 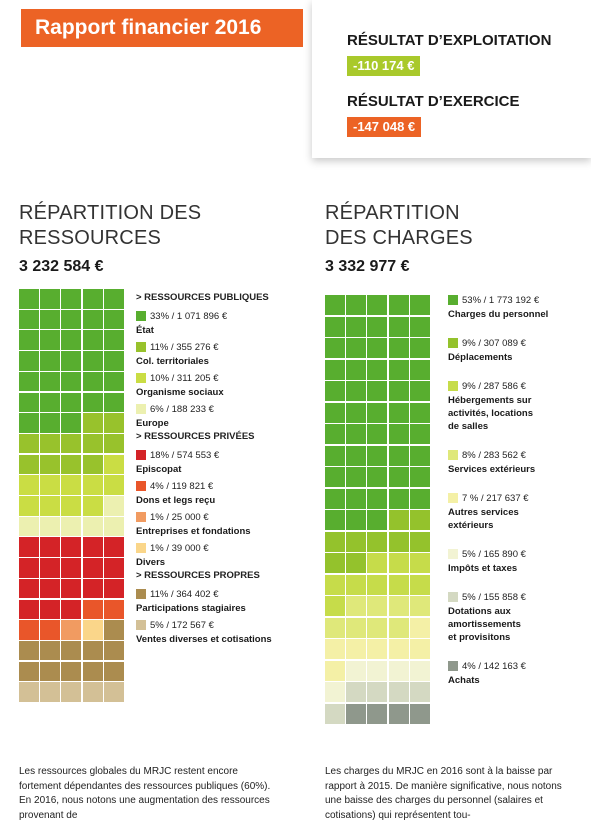 I want to click on legend-label: Autres services extérieurs, so click(x=483, y=519).